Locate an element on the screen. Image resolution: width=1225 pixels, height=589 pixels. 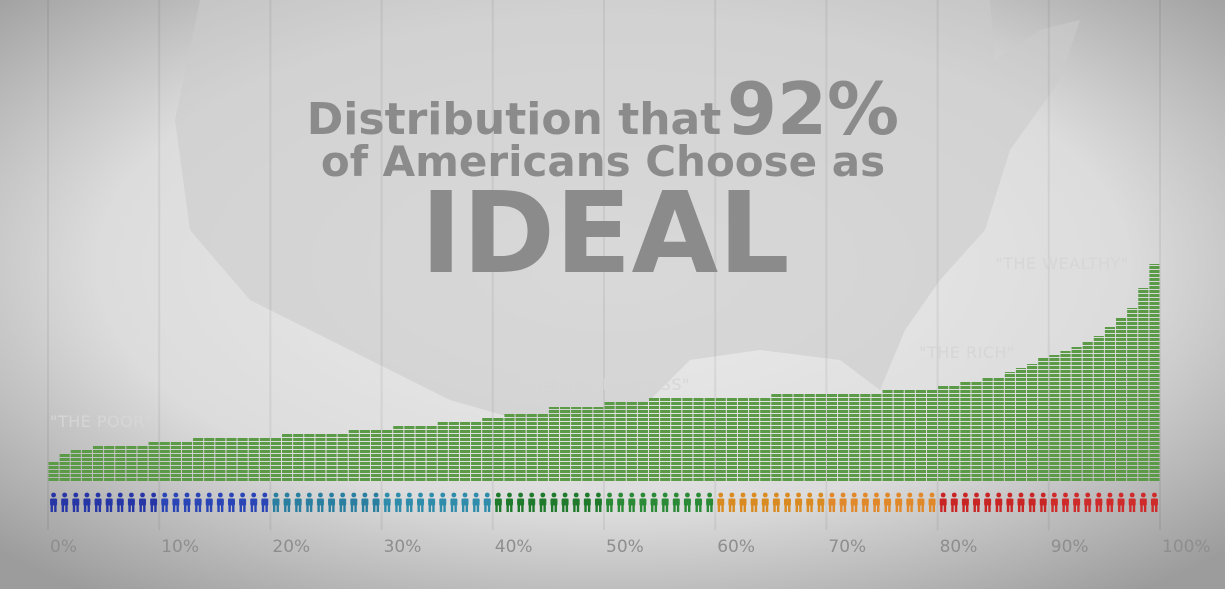
title-emphasis: IDEAL is located at coordinates (604, 234).